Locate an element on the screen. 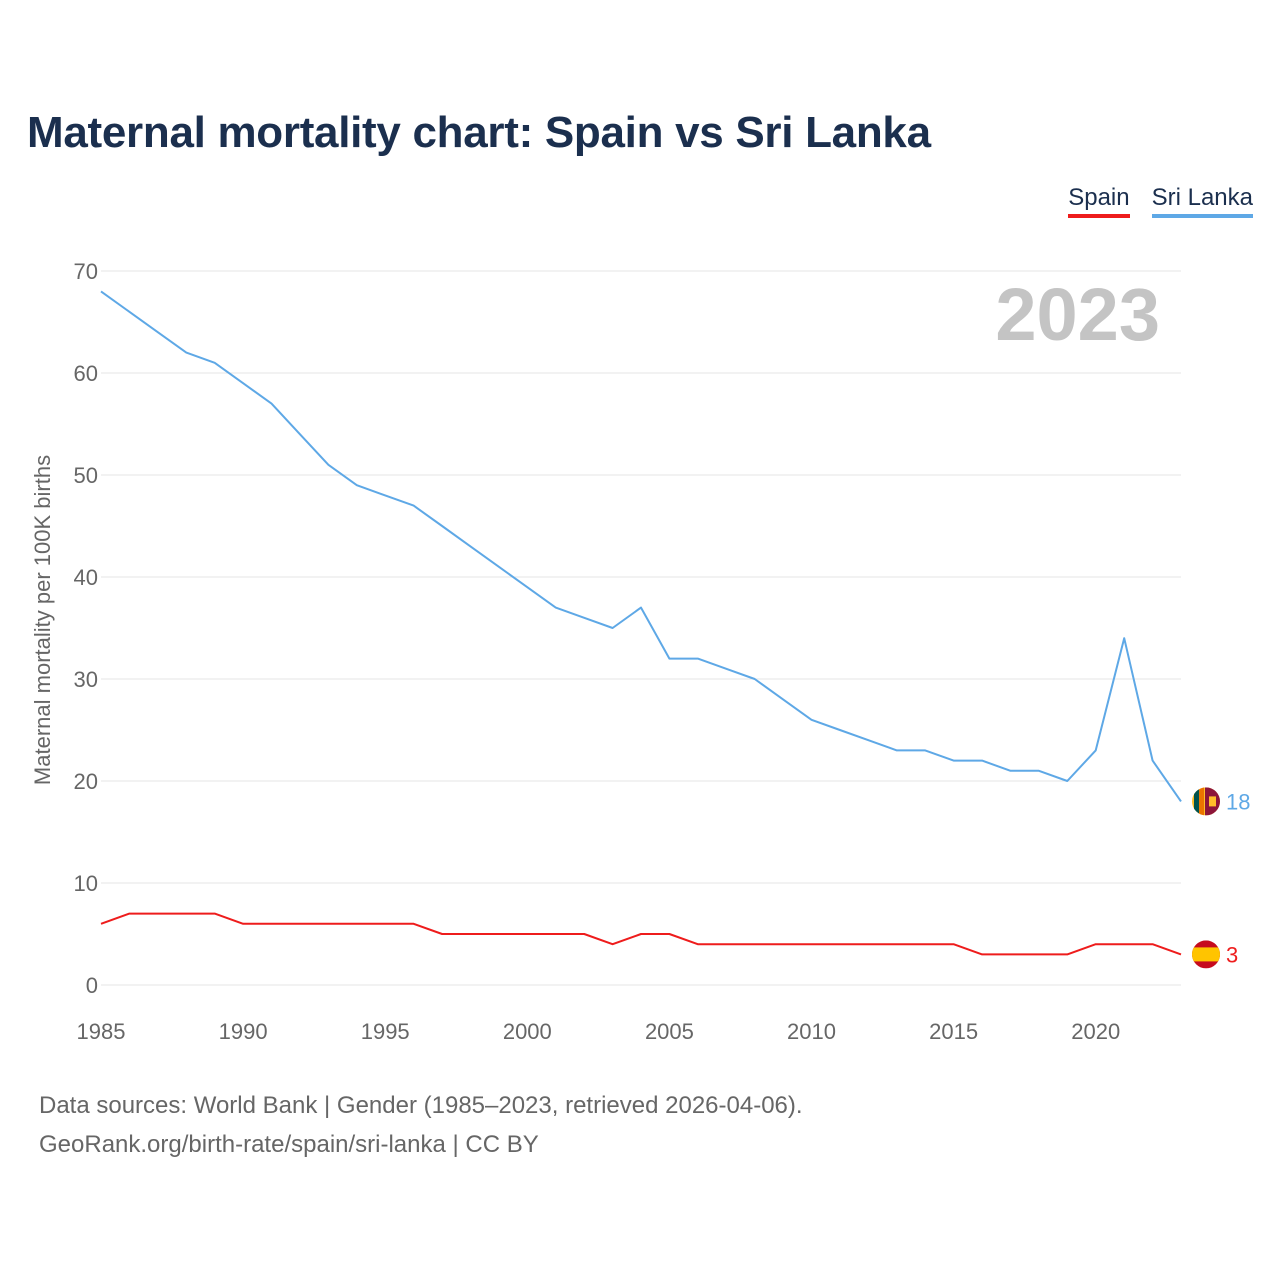 The image size is (1280, 1280). x-tick-label: 2005 is located at coordinates (669, 1031).